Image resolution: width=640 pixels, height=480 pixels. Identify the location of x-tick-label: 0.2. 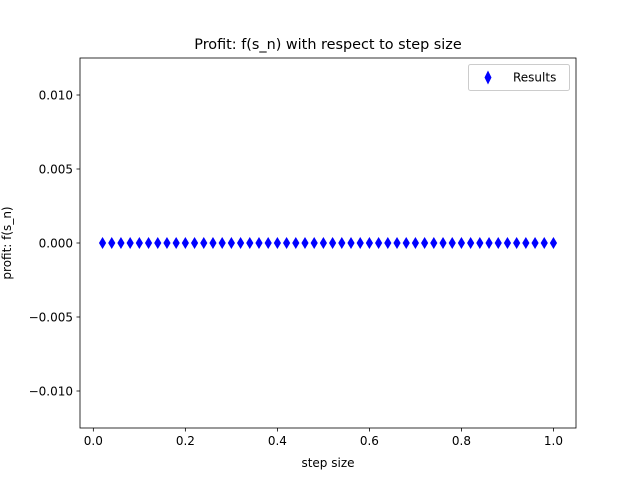
(185, 441).